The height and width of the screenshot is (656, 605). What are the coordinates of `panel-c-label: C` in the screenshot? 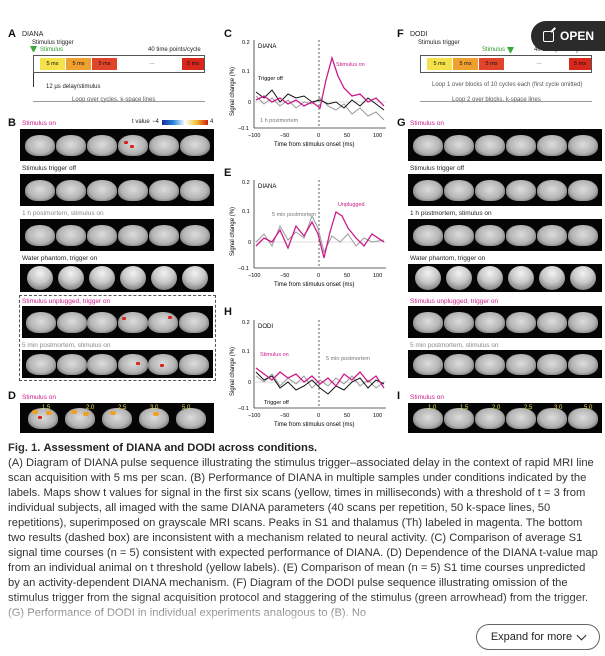 It's located at (228, 34).